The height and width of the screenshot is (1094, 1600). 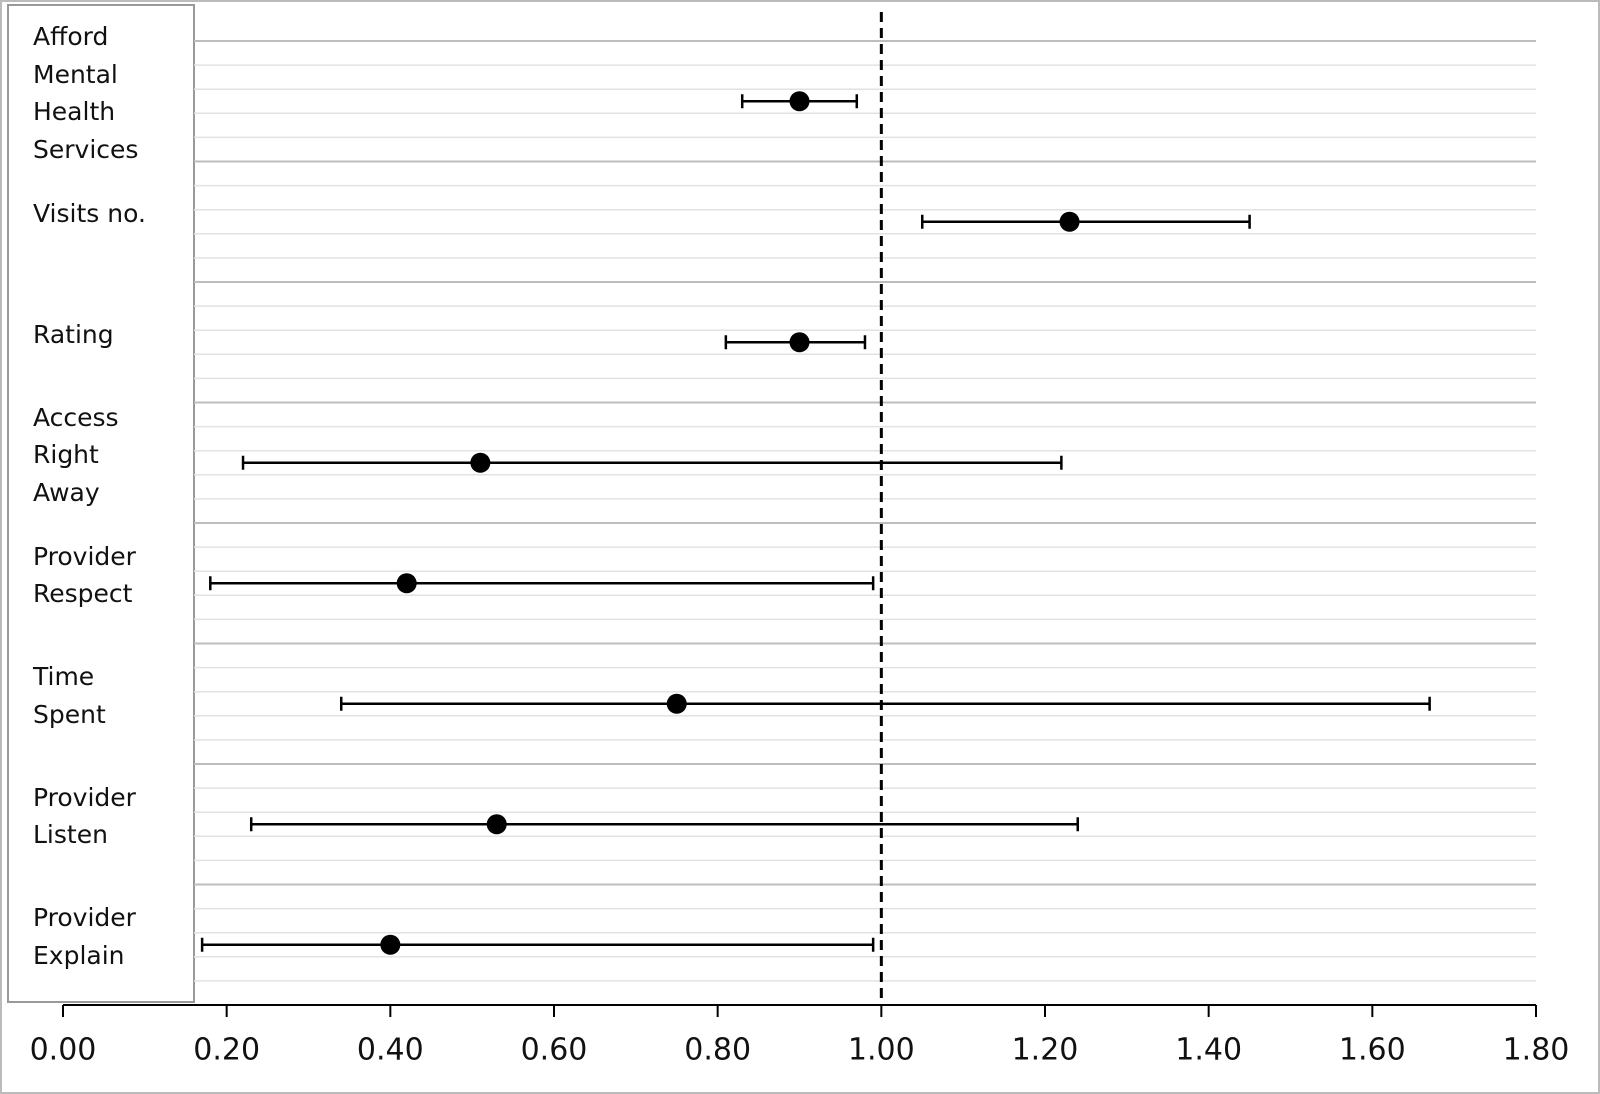 What do you see at coordinates (84, 936) in the screenshot?
I see `category-label: Provider Explain` at bounding box center [84, 936].